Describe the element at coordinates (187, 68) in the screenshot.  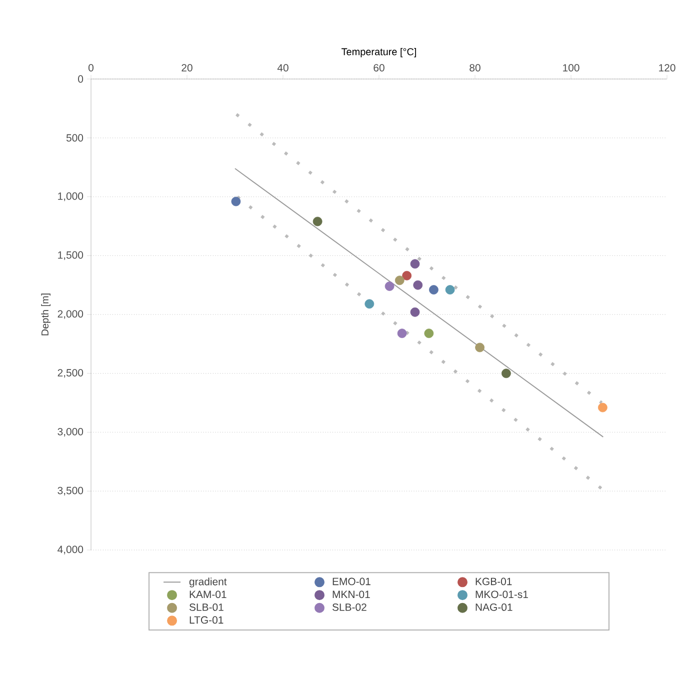
I see `x-tick-label: 20` at that location.